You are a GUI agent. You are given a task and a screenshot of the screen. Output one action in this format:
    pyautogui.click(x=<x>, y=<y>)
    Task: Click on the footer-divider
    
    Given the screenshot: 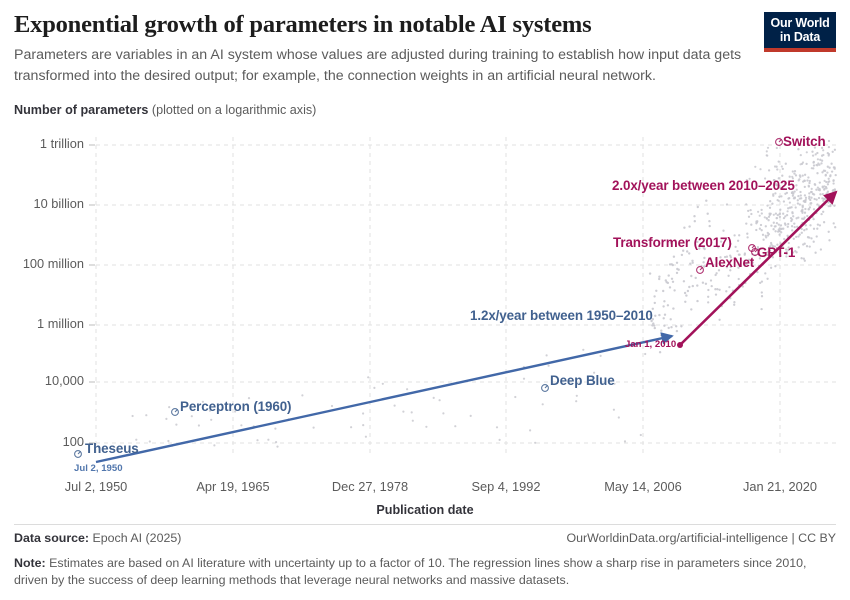 What is the action you would take?
    pyautogui.click(x=425, y=524)
    